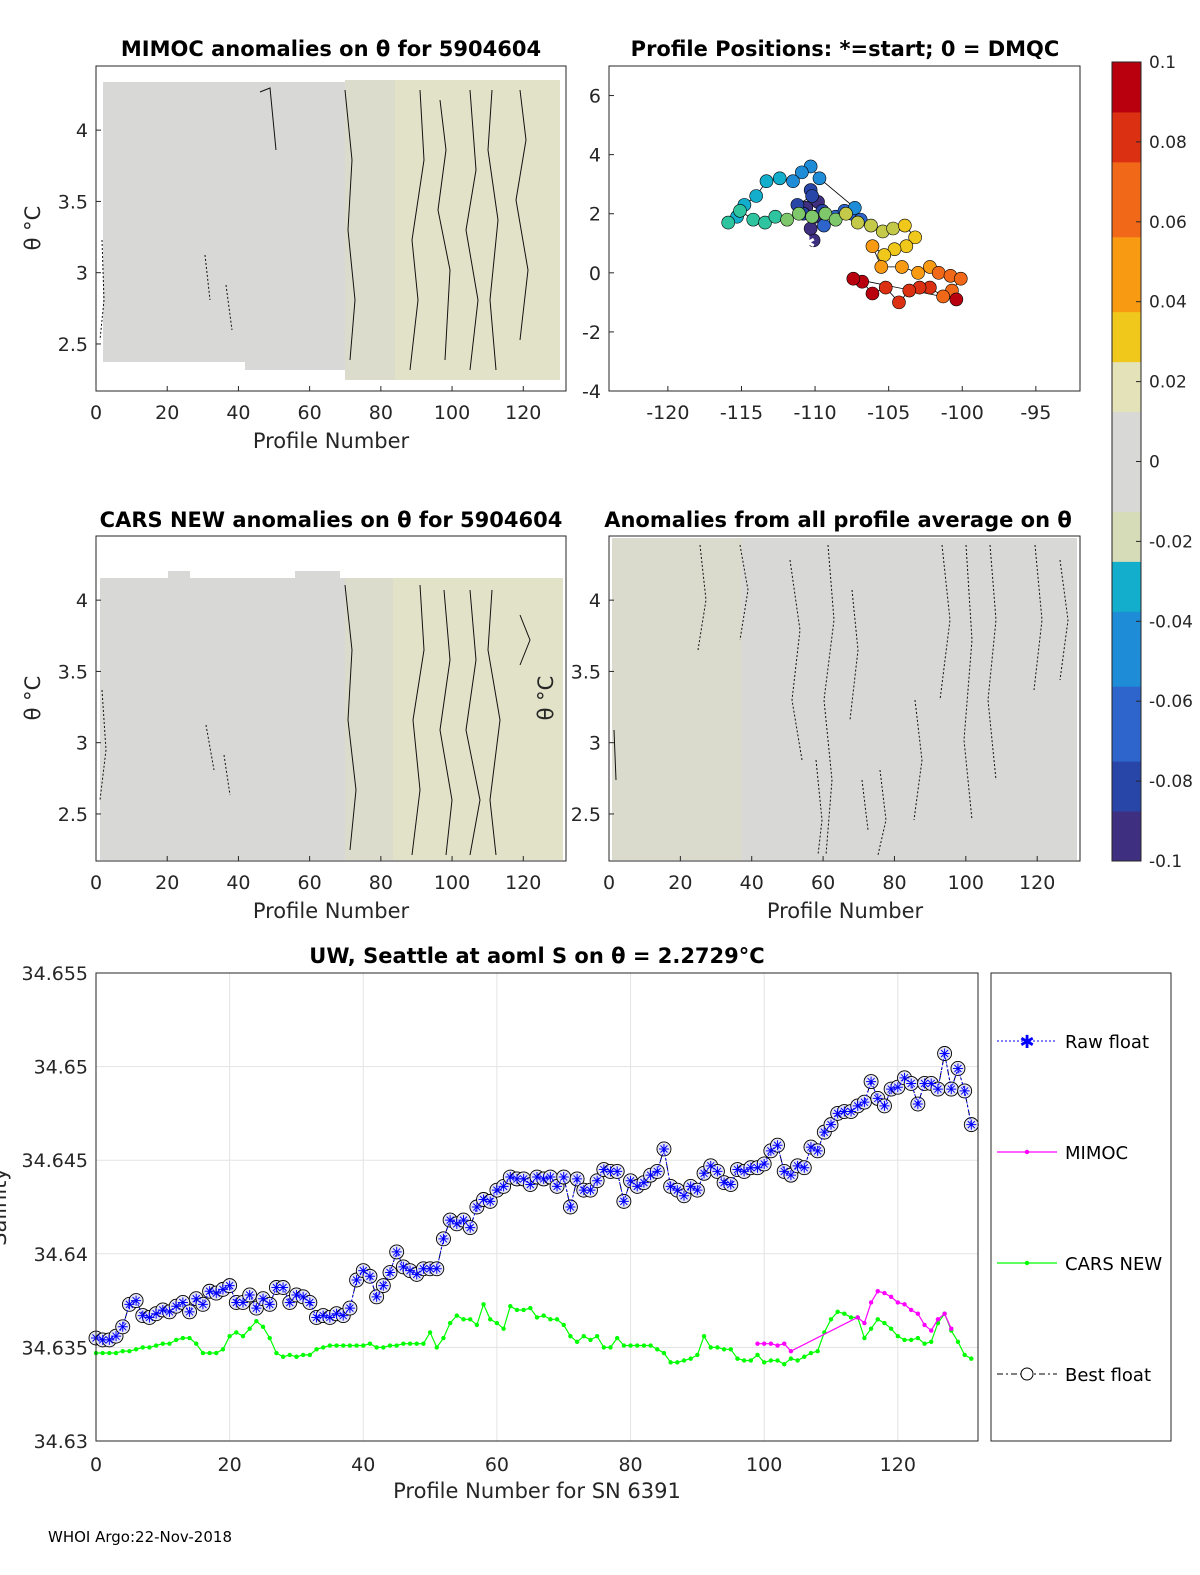 The height and width of the screenshot is (1575, 1200). Describe the element at coordinates (1073, 1042) in the screenshot. I see `legend-item-raw-float: ✱ Raw float` at that location.